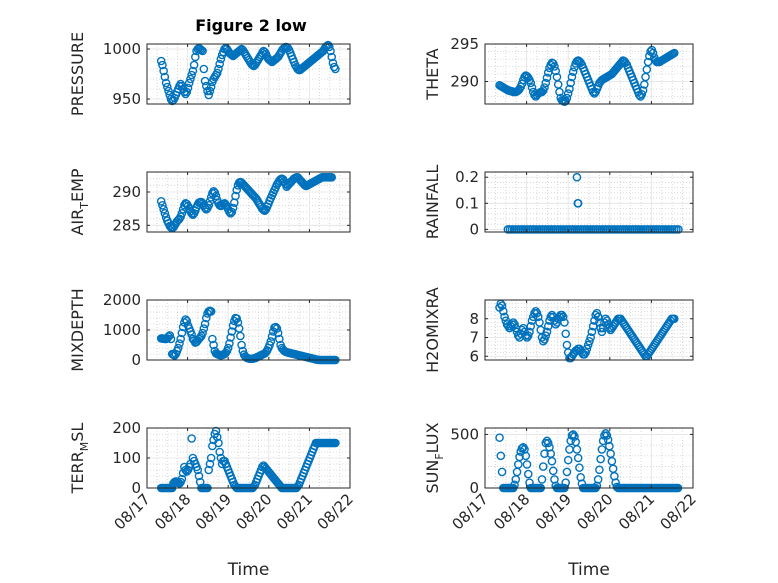 The width and height of the screenshot is (778, 583). Describe the element at coordinates (209, 330) in the screenshot. I see `subplot-5: 0 1000 2000 MIXDEPTH` at that location.